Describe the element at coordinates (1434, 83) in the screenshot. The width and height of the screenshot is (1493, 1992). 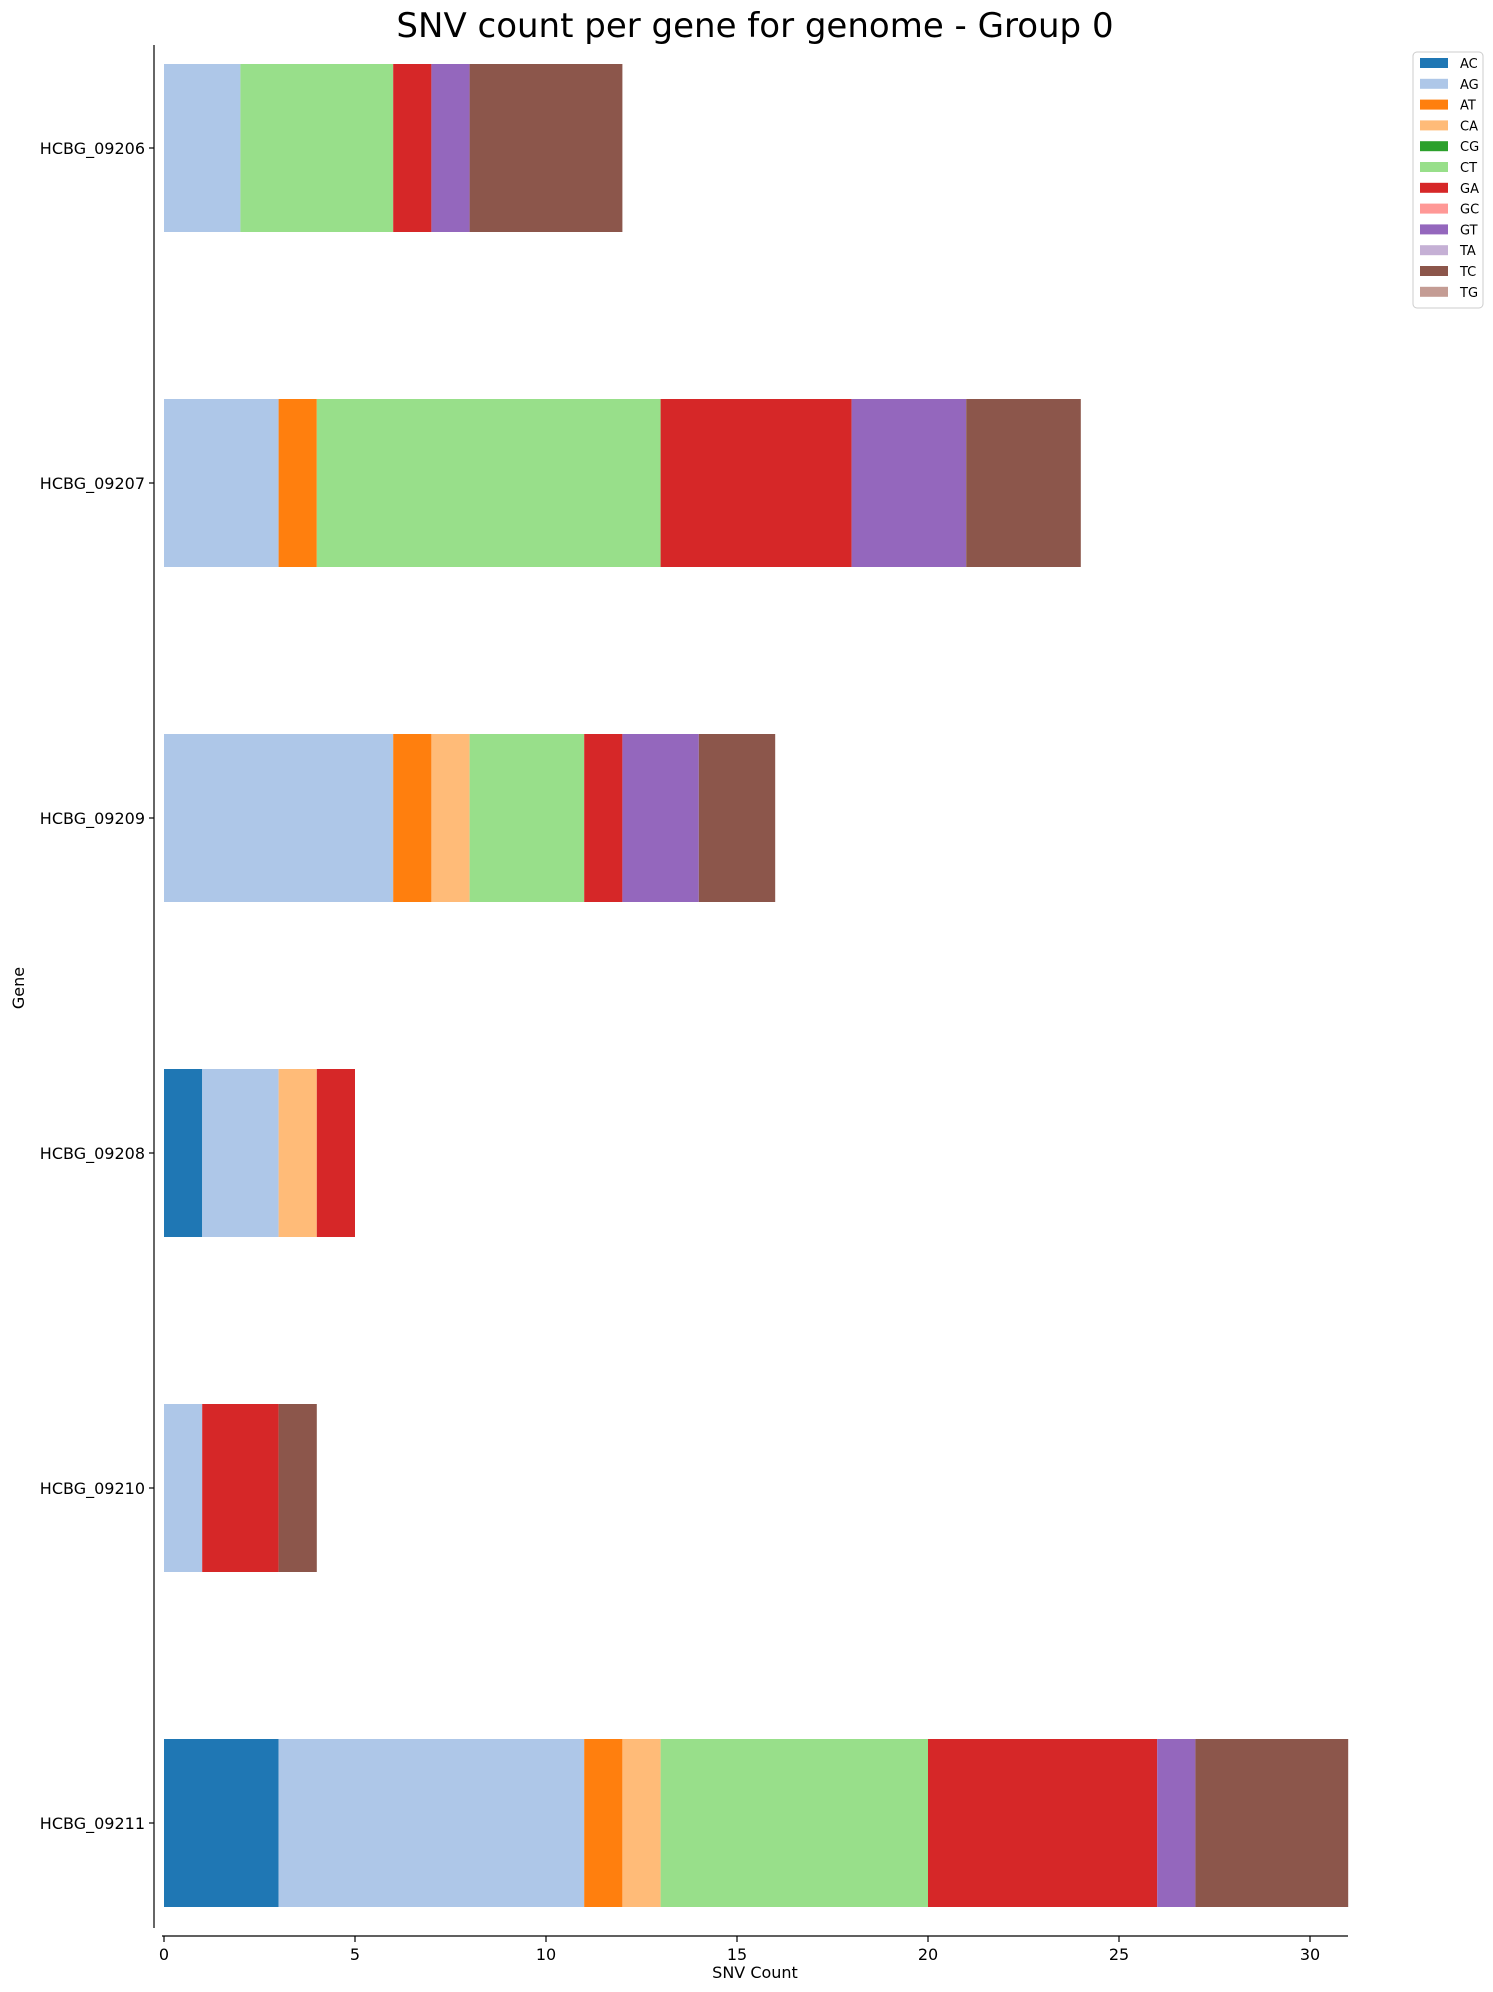
I see `legend-swatch-AG` at that location.